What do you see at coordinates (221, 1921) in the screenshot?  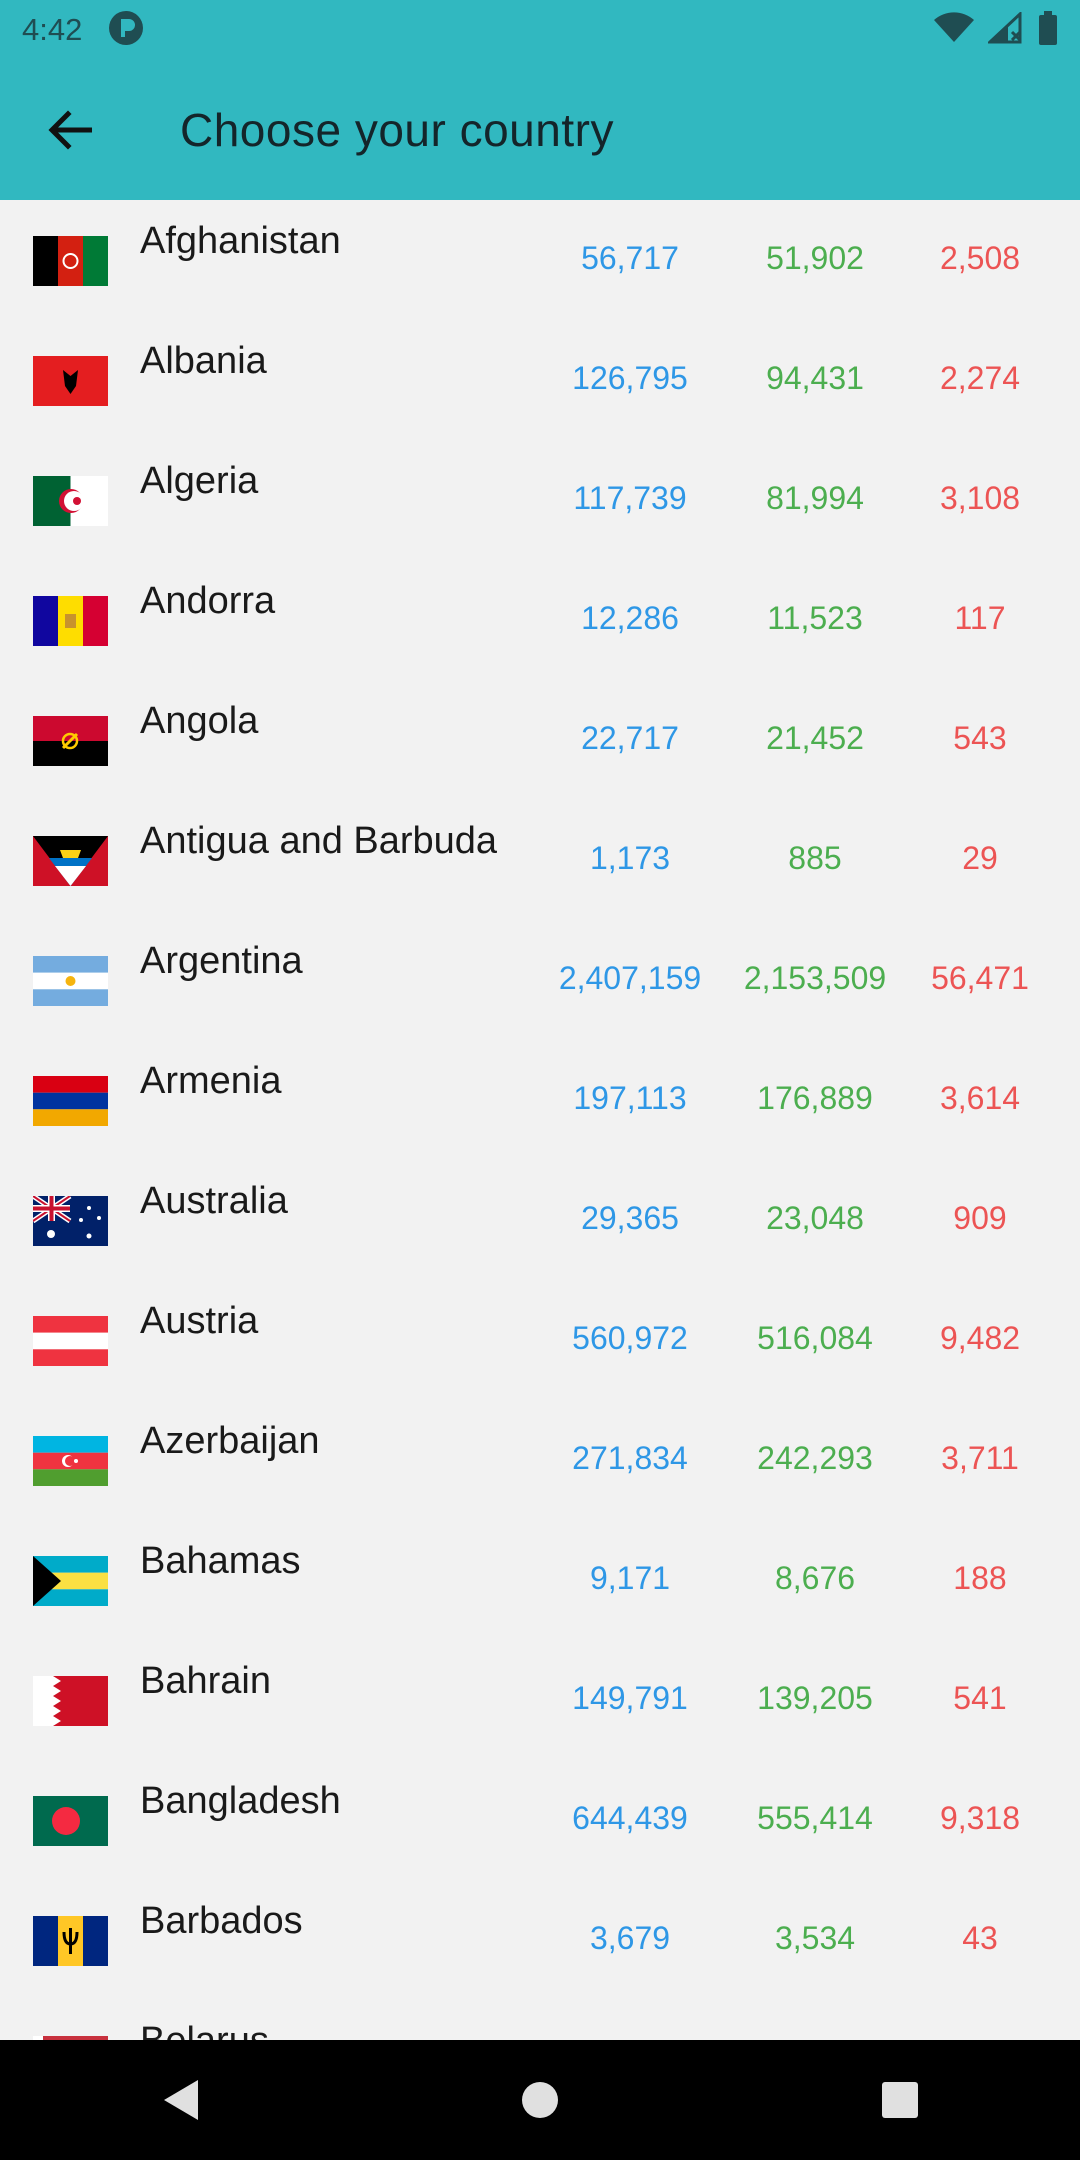 I see `country-name: Barbados` at bounding box center [221, 1921].